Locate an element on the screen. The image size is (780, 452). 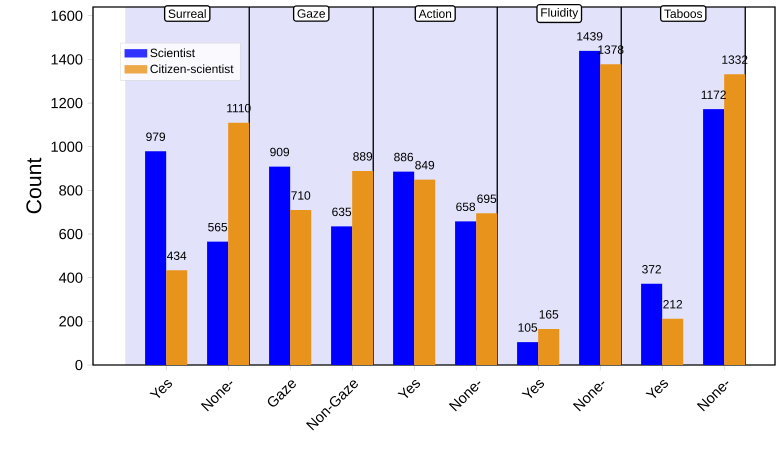
annotation: Action is located at coordinates (435, 13).